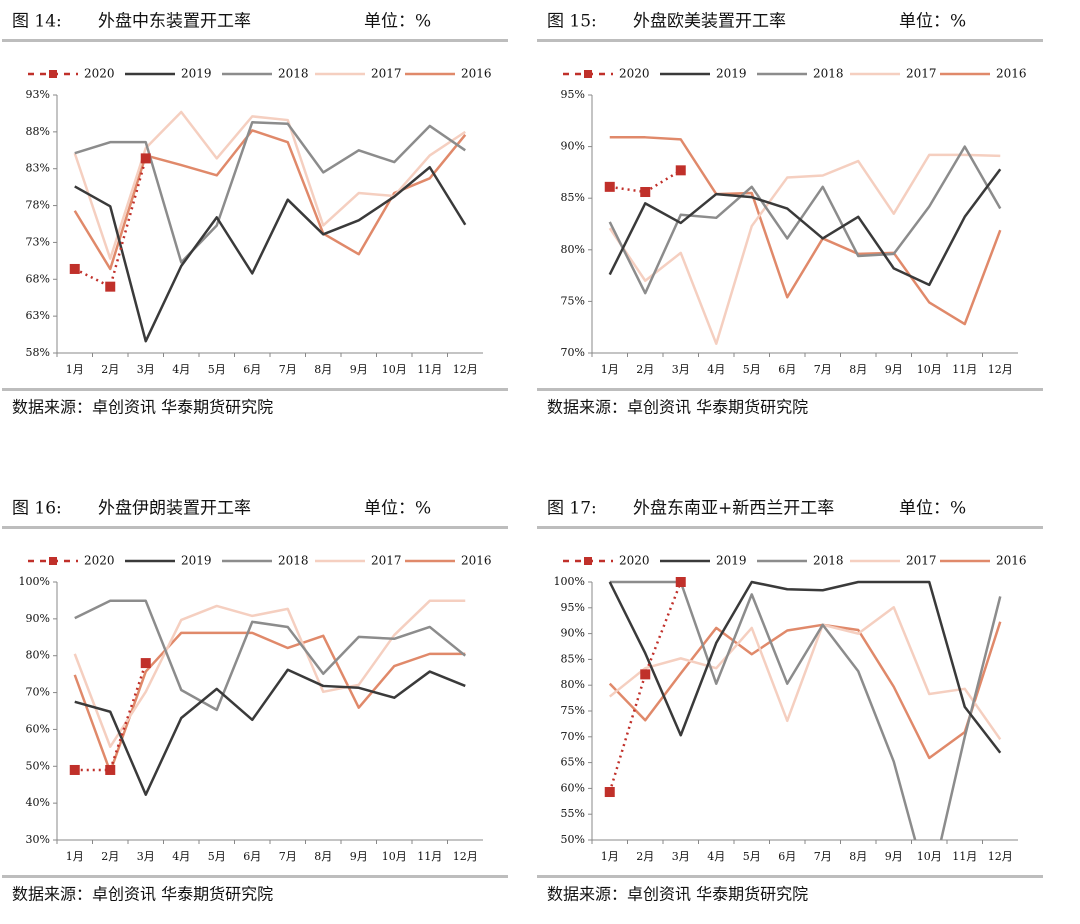 The image size is (1080, 924). Describe the element at coordinates (573, 607) in the screenshot. I see `y-tick-label: 95%` at that location.